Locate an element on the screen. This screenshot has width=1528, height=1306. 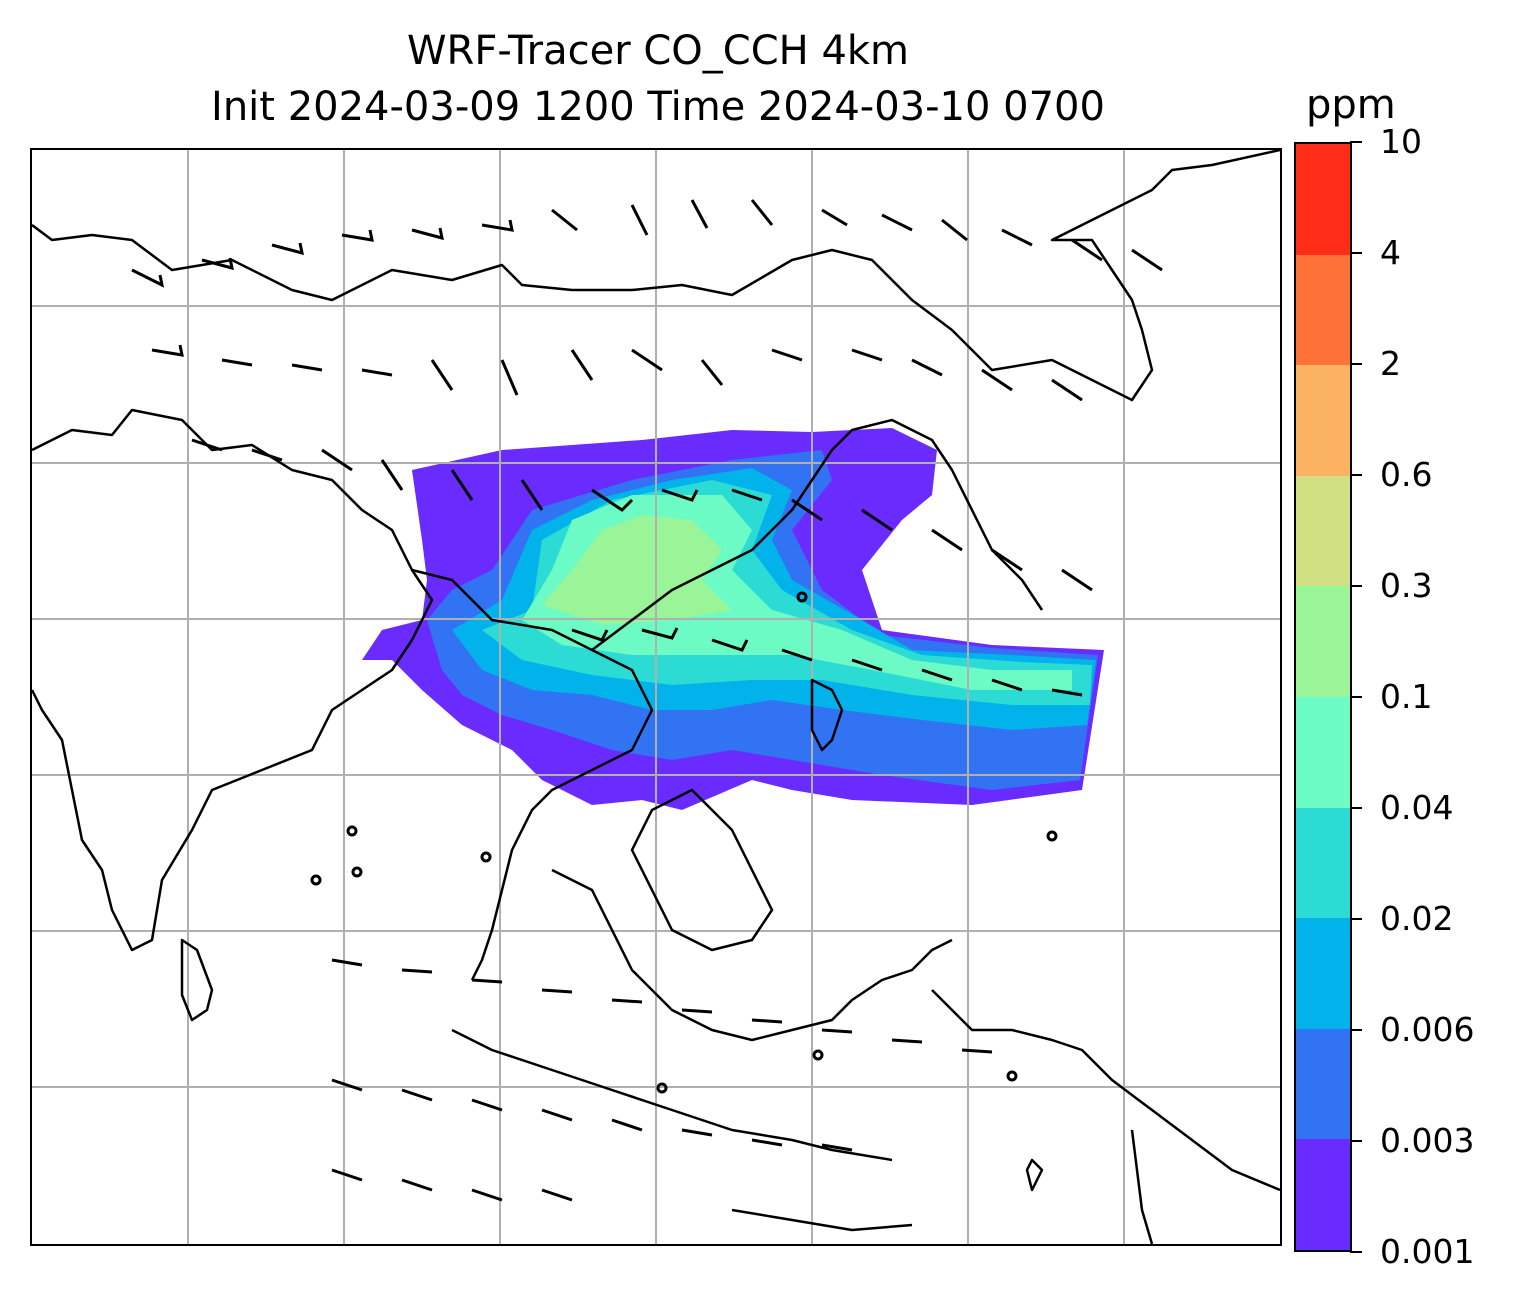
colorbar-tick-label: 10 is located at coordinates (1401, 141).